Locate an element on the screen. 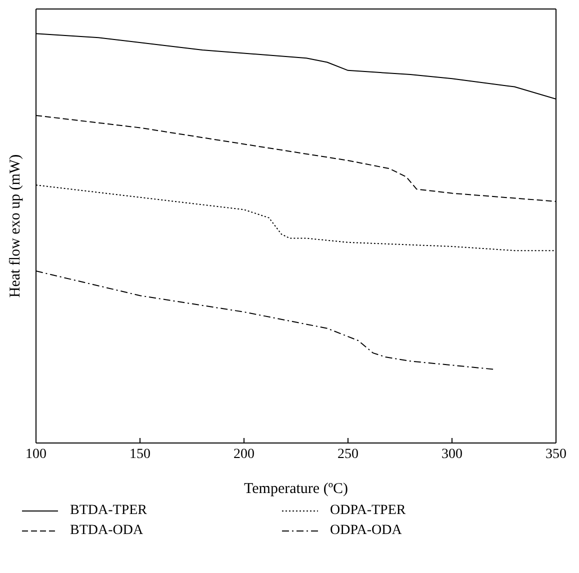 The height and width of the screenshot is (573, 579). x-tick-label: 300 is located at coordinates (452, 454).